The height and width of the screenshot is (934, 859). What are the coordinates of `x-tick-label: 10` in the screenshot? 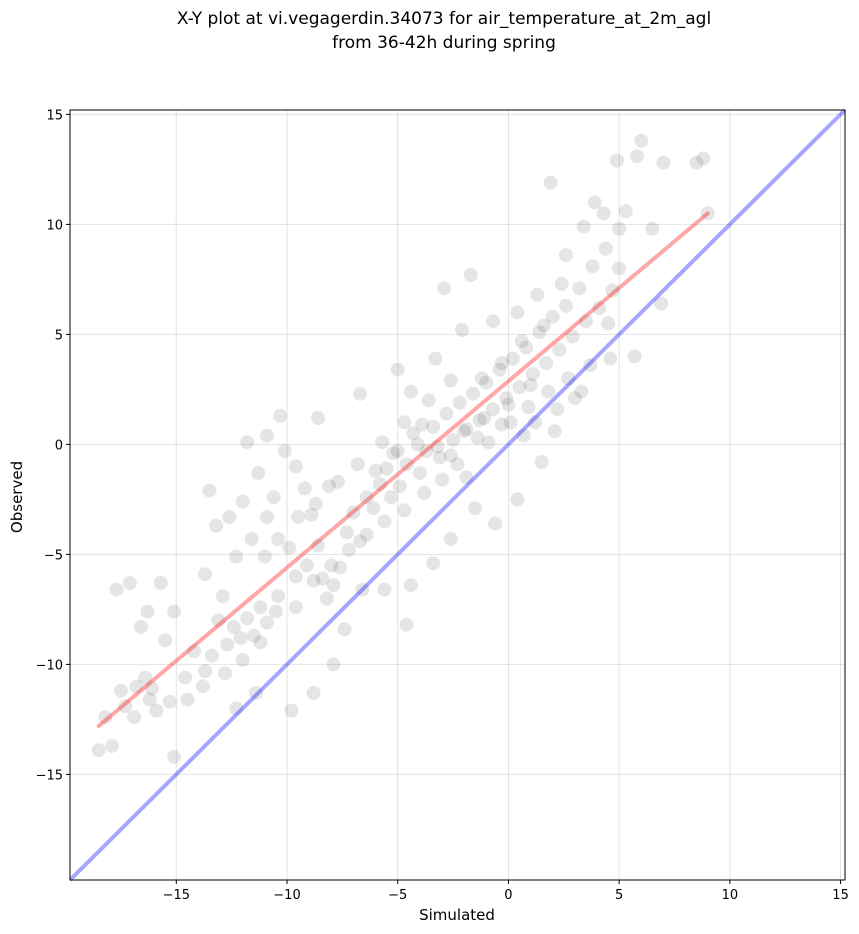 It's located at (730, 895).